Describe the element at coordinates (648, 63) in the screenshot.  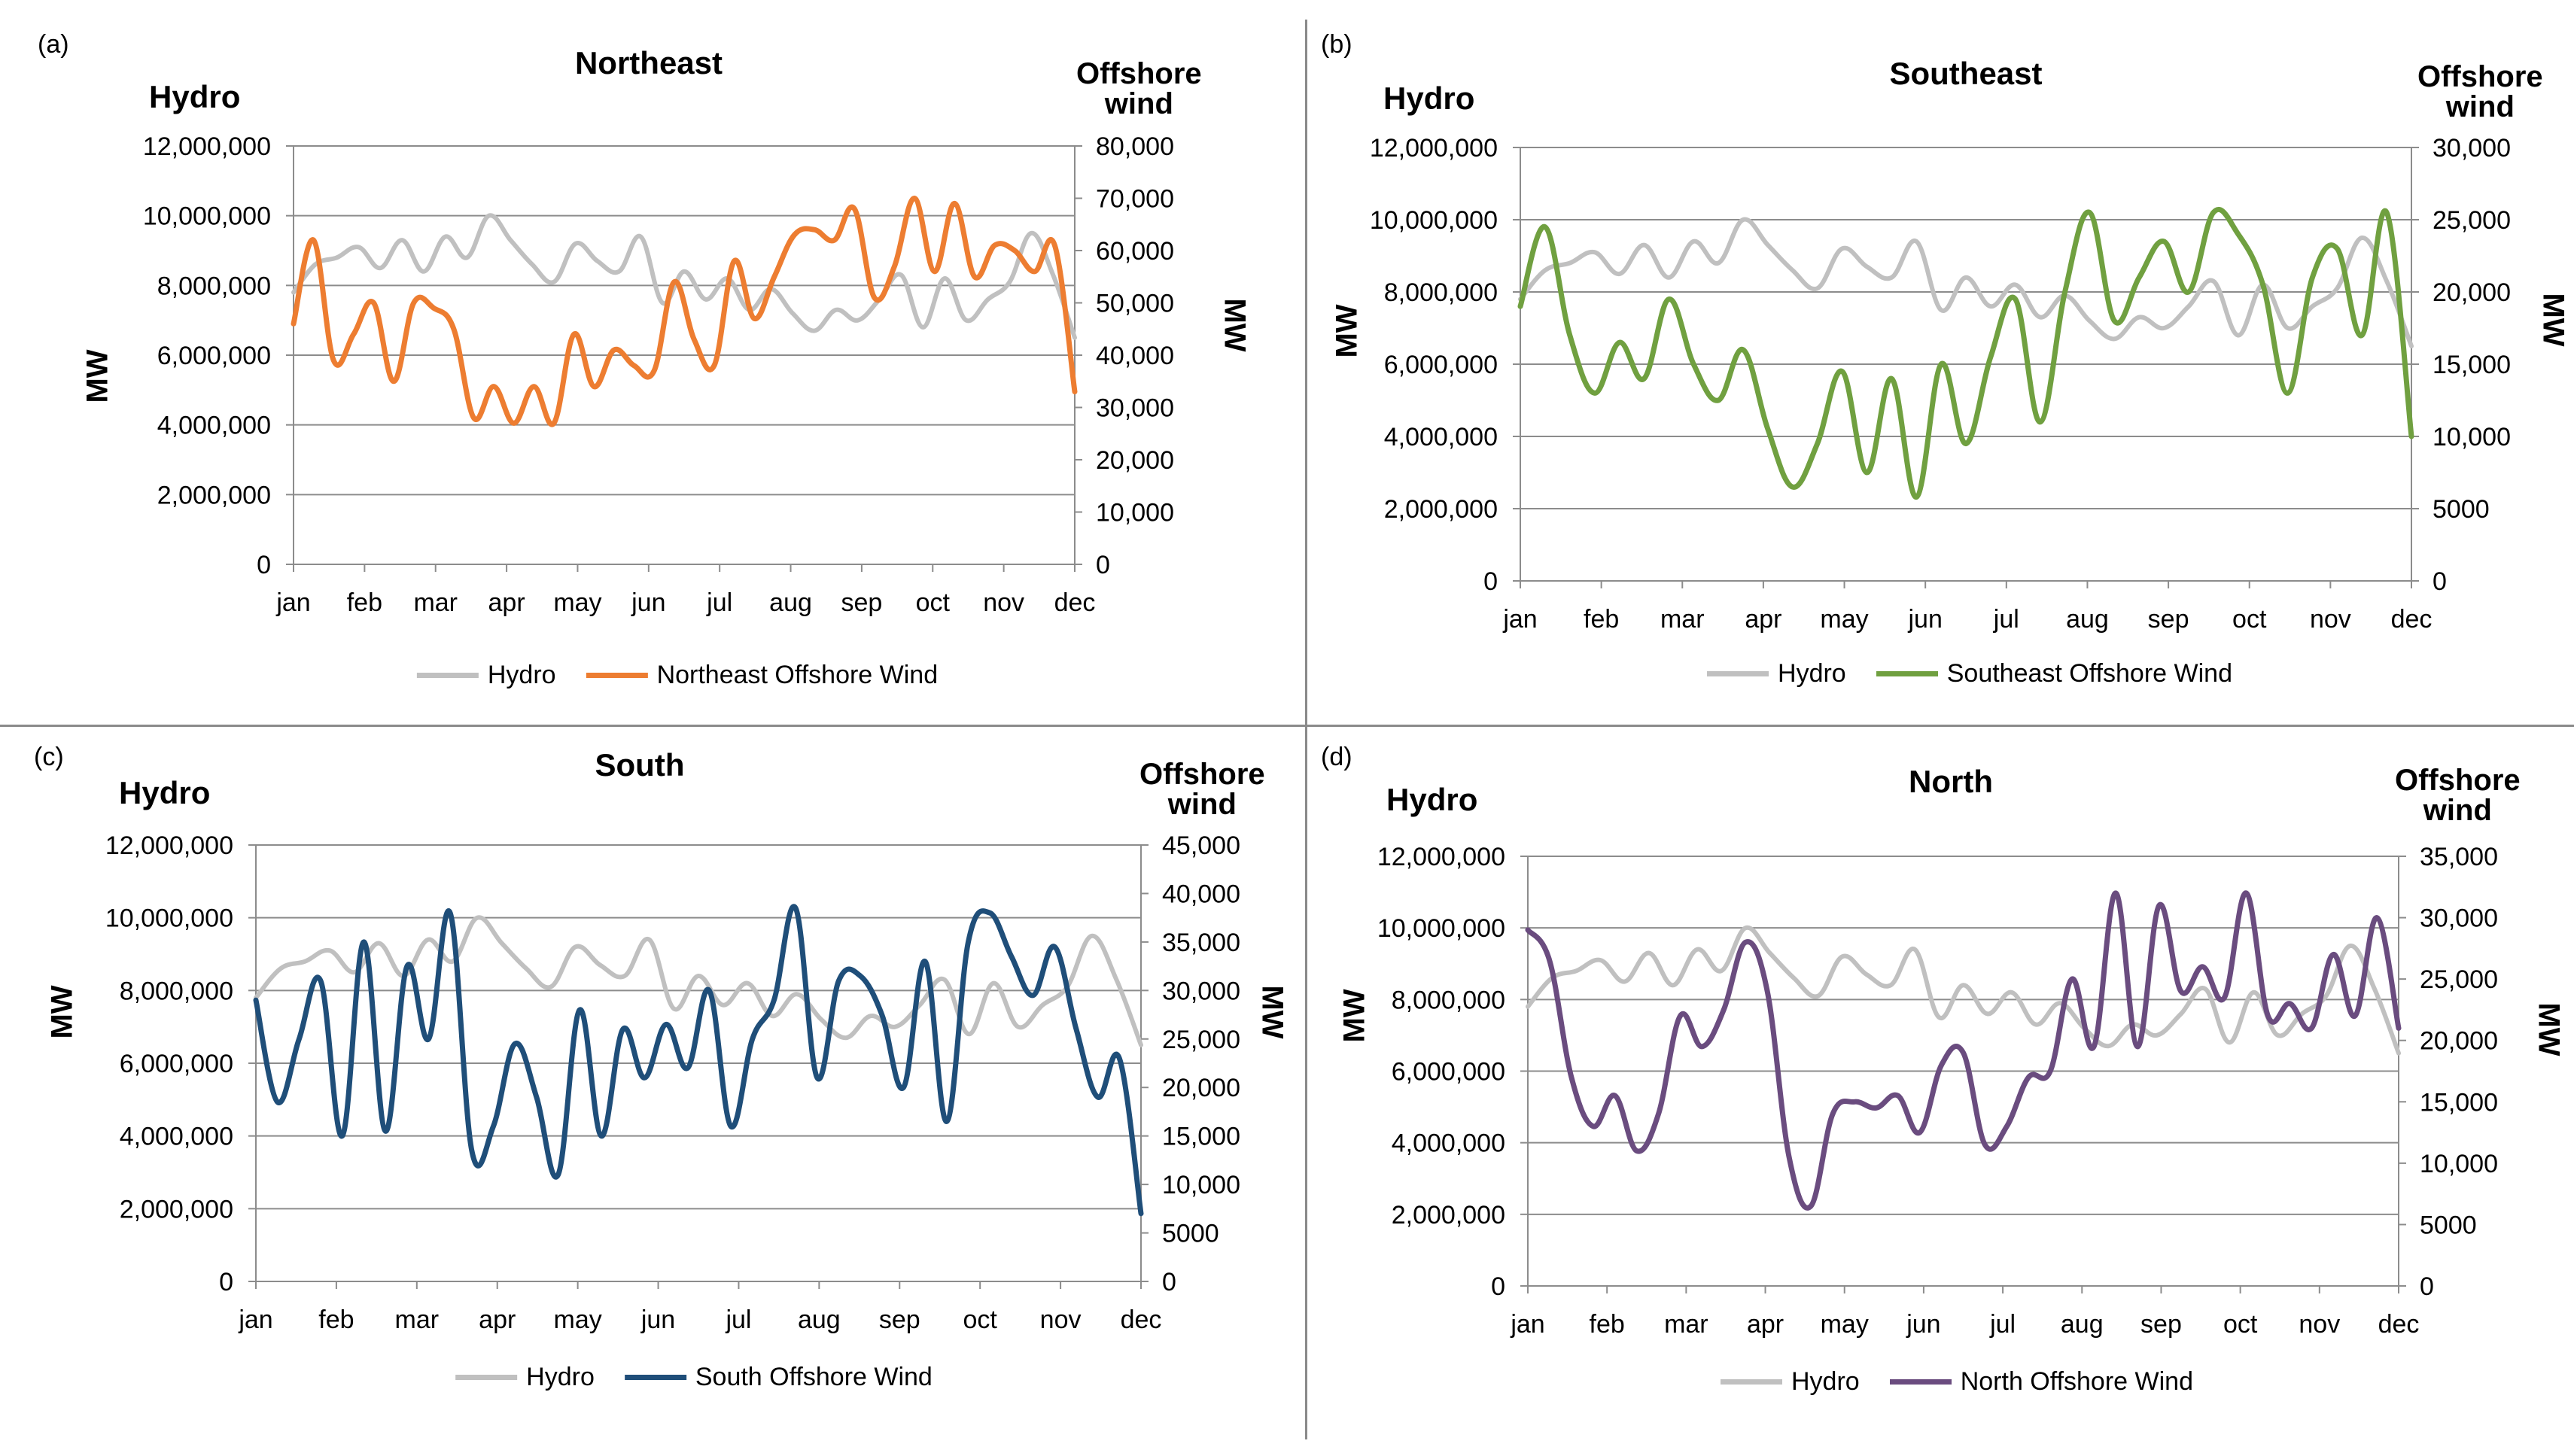
I see `chart-title: Northeast` at that location.